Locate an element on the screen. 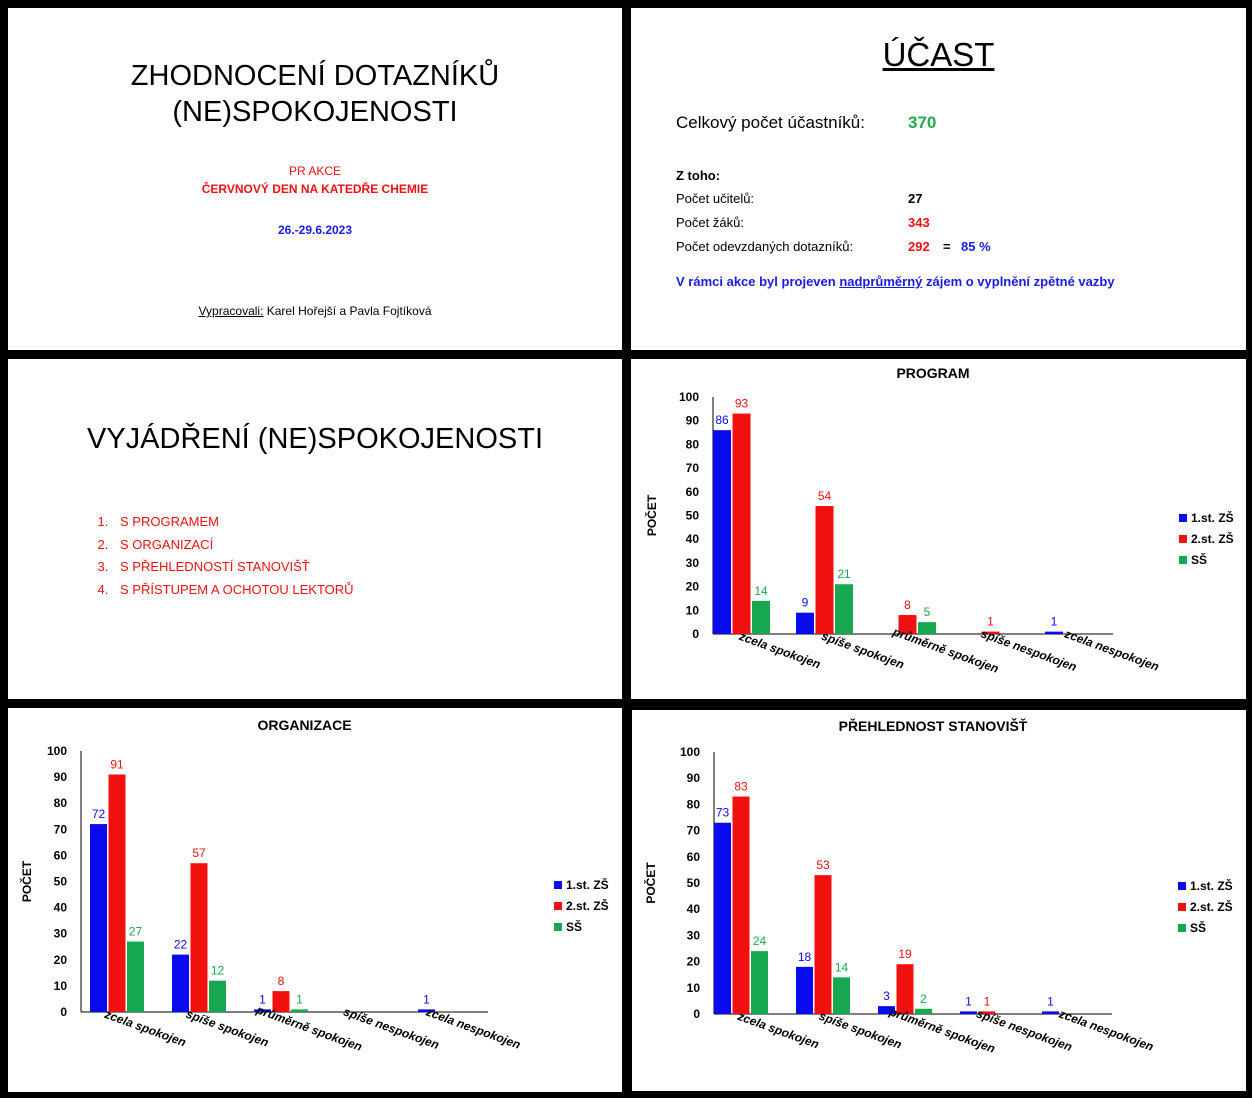  total-label: Celkový počet účastníků: is located at coordinates (770, 122).